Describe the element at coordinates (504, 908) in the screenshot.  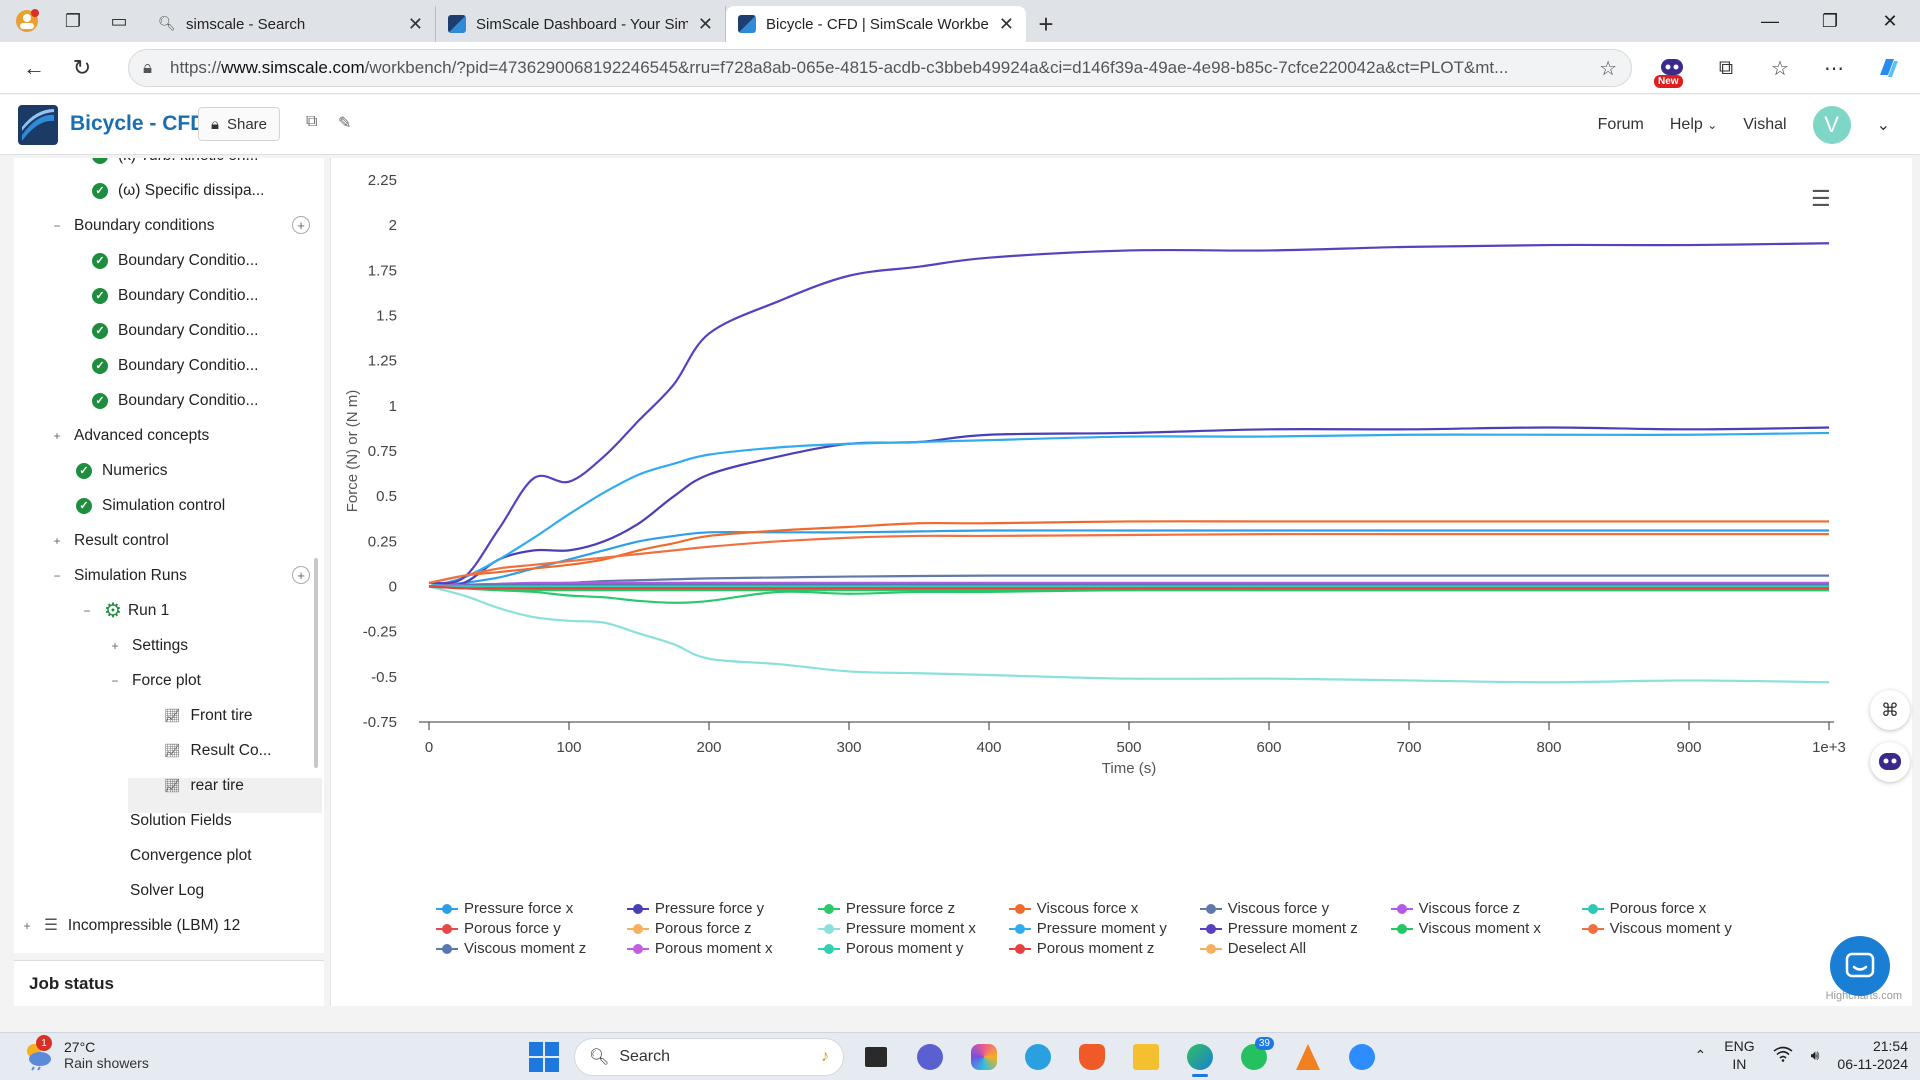
I see `legend-item: Pressure force x` at that location.